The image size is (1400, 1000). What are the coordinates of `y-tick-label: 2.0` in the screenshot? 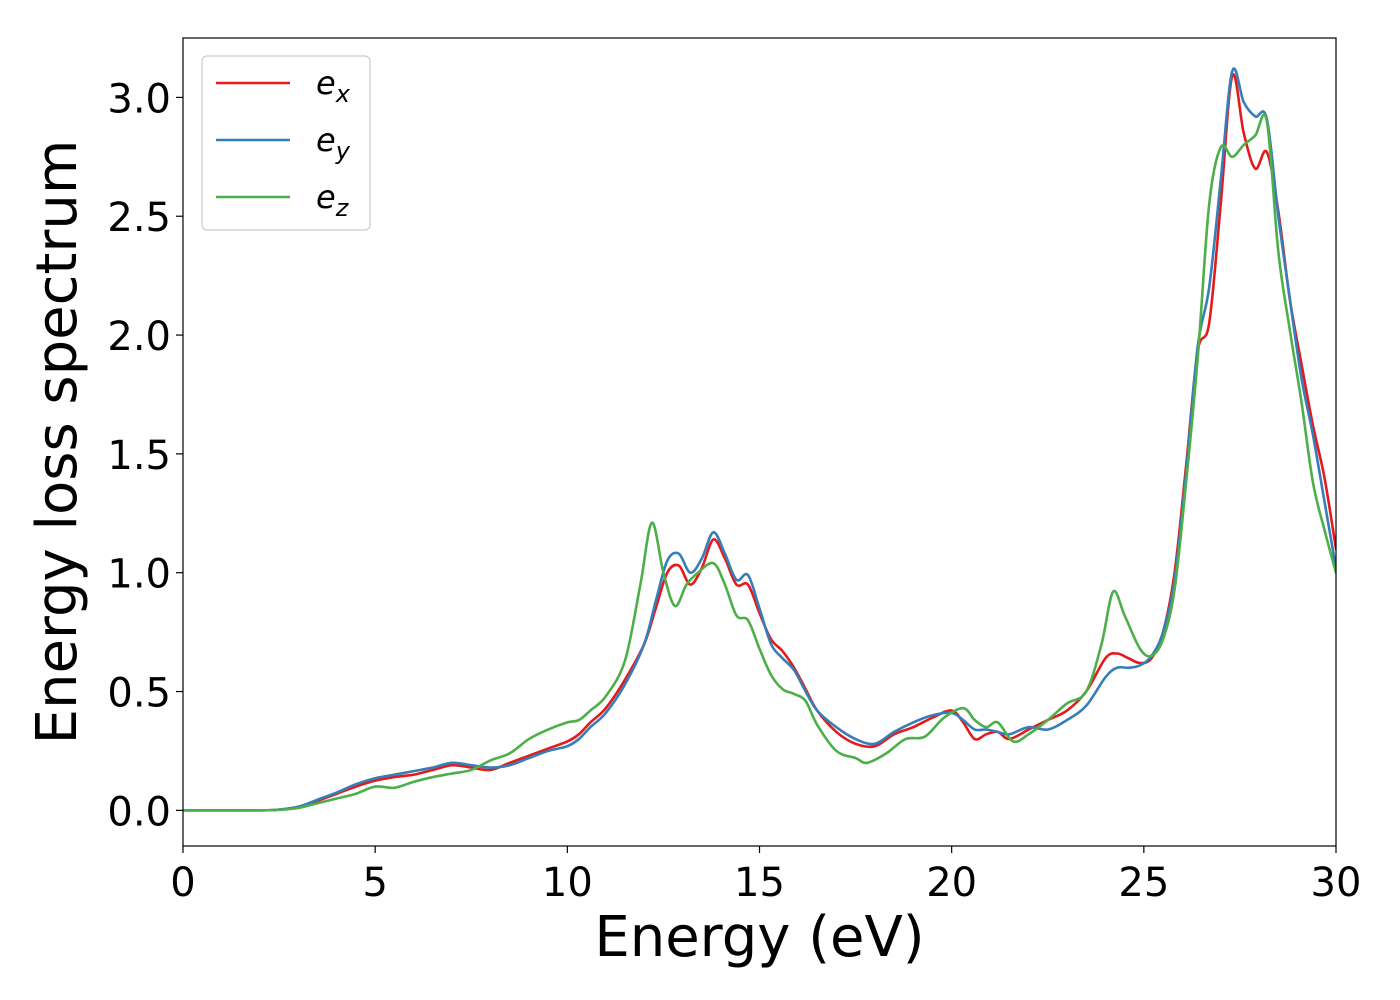 It's located at (139, 337).